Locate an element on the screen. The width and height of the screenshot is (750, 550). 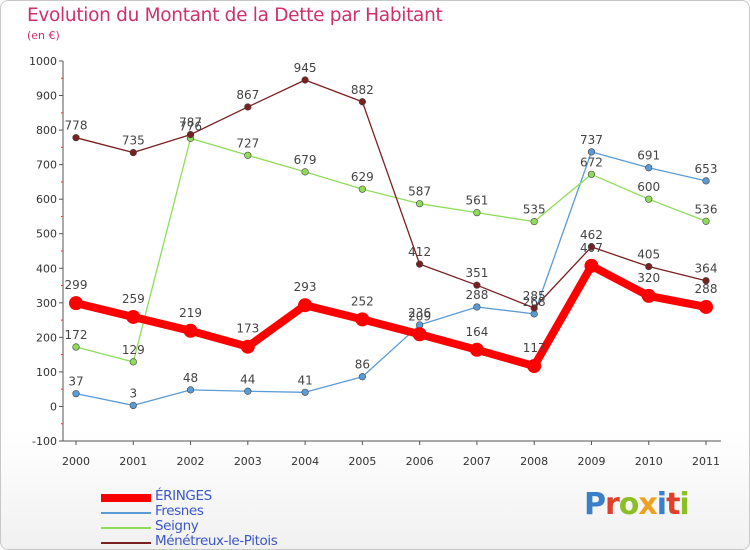
legend-label-seigny: Seigny is located at coordinates (177, 526).